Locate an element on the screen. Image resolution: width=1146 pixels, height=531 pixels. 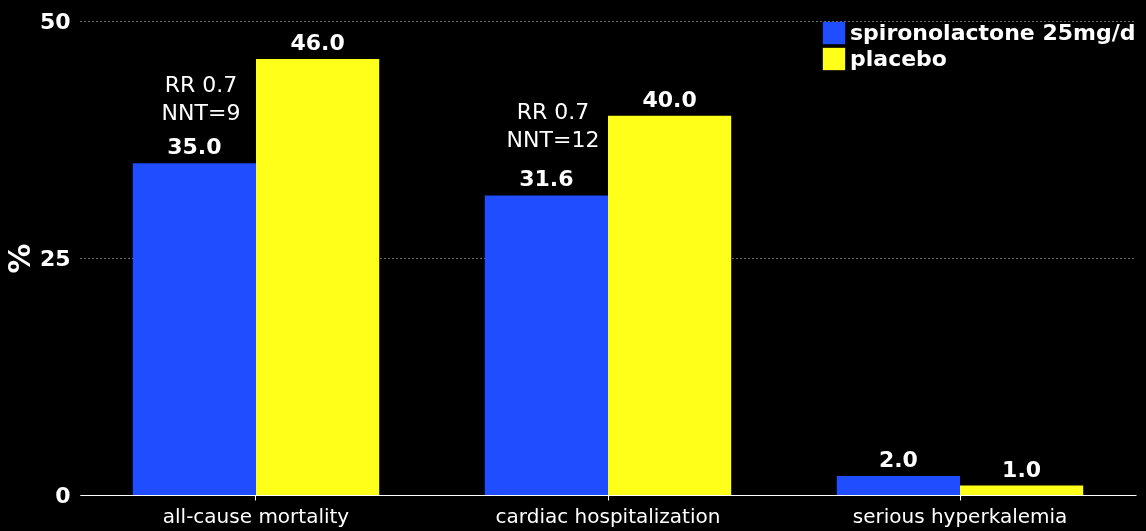
y-tick-label: 0 is located at coordinates (63, 495).